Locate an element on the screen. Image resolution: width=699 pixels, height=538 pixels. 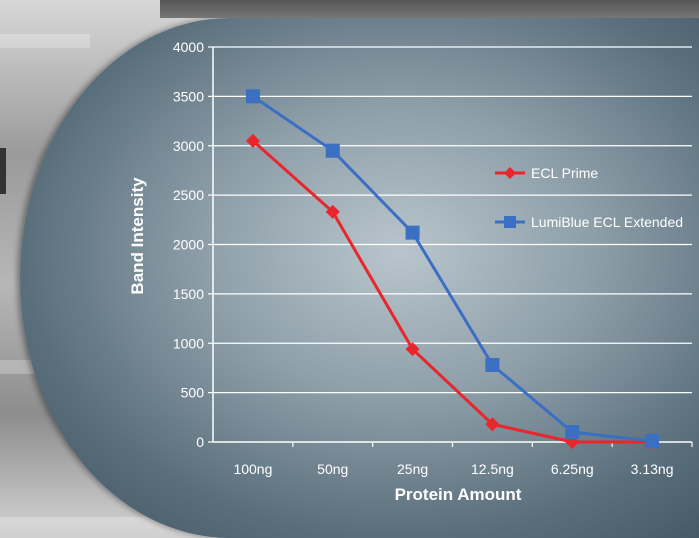
background-tab is located at coordinates (3, 171).